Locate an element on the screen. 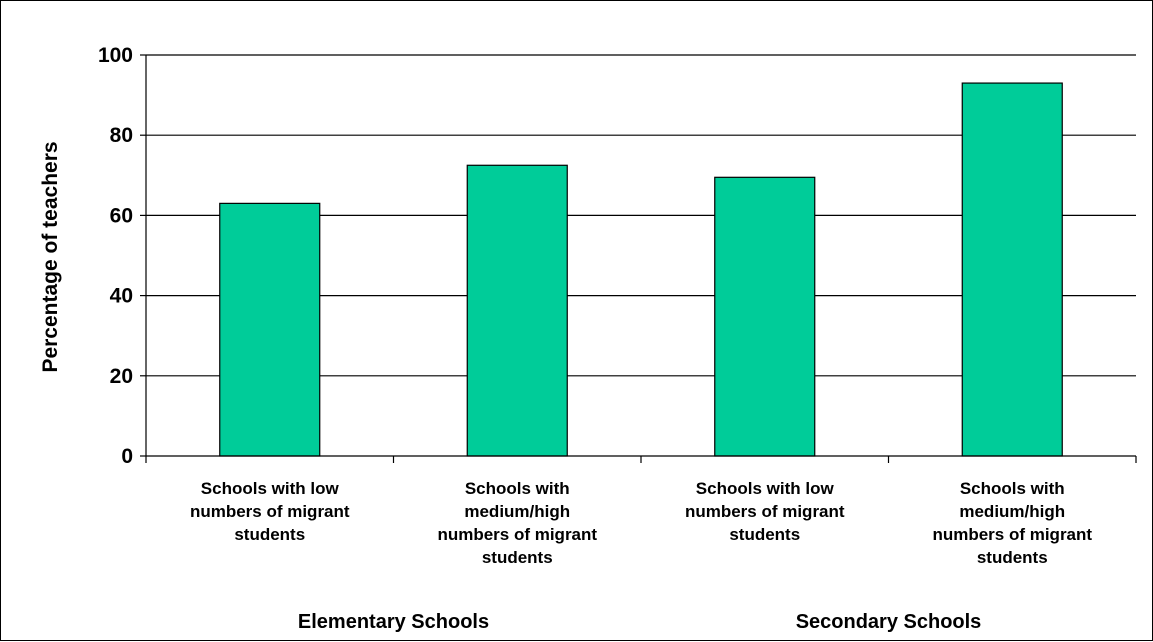 This screenshot has width=1153, height=642. y-tick-label: 0 is located at coordinates (127, 456).